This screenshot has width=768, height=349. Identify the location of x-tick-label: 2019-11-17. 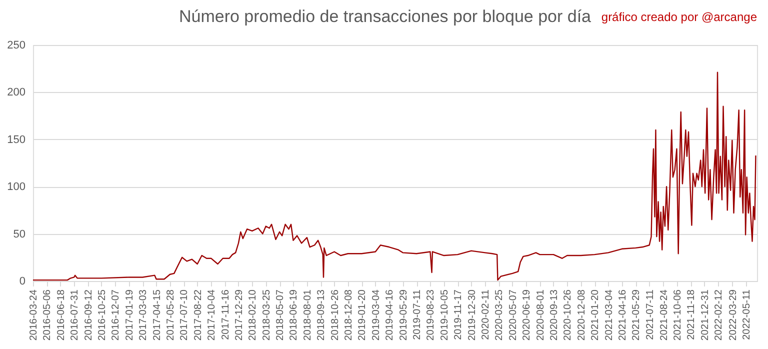
(458, 314).